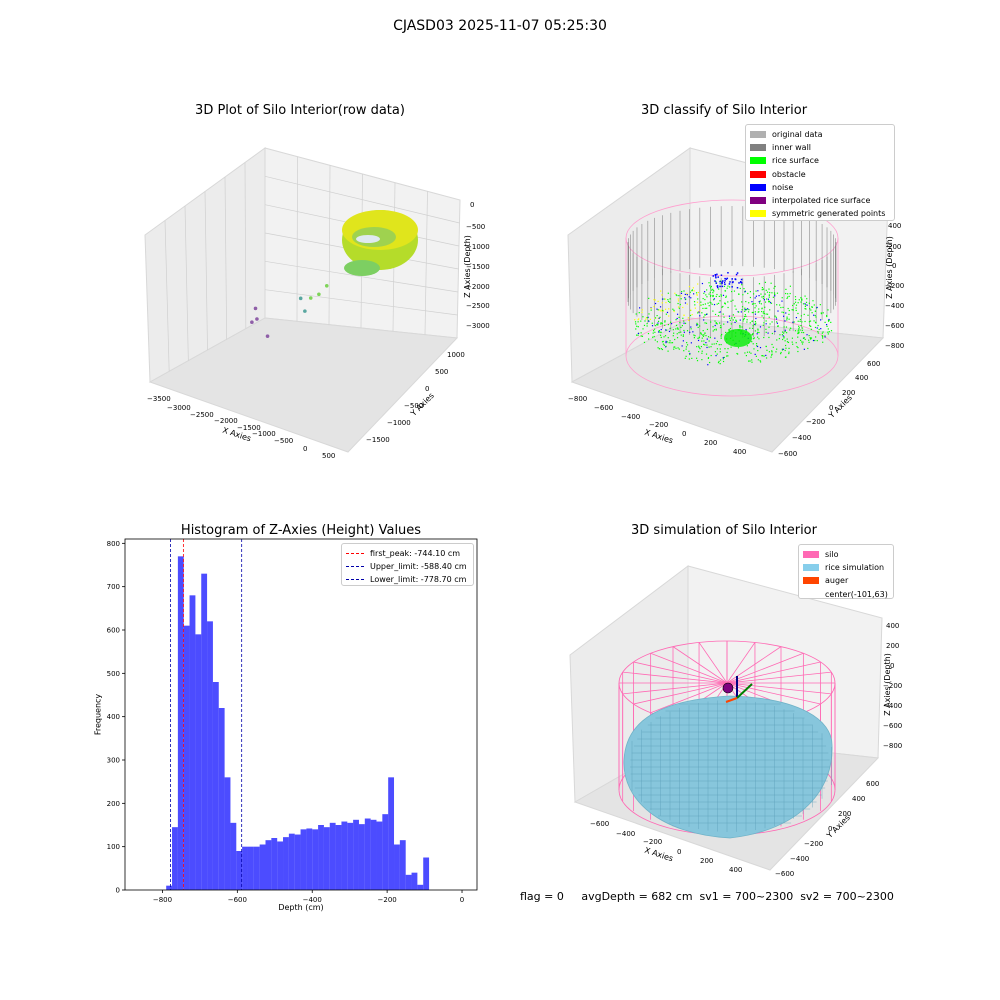 This screenshot has height=1000, width=1000. What do you see at coordinates (249, 428) in the screenshot?
I see `p1-xtick: −1500` at bounding box center [249, 428].